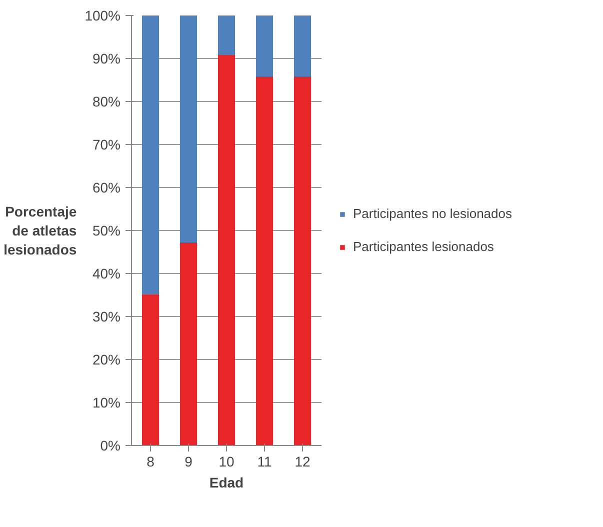  Describe the element at coordinates (106, 188) in the screenshot. I see `y-tick-label: 60%` at that location.